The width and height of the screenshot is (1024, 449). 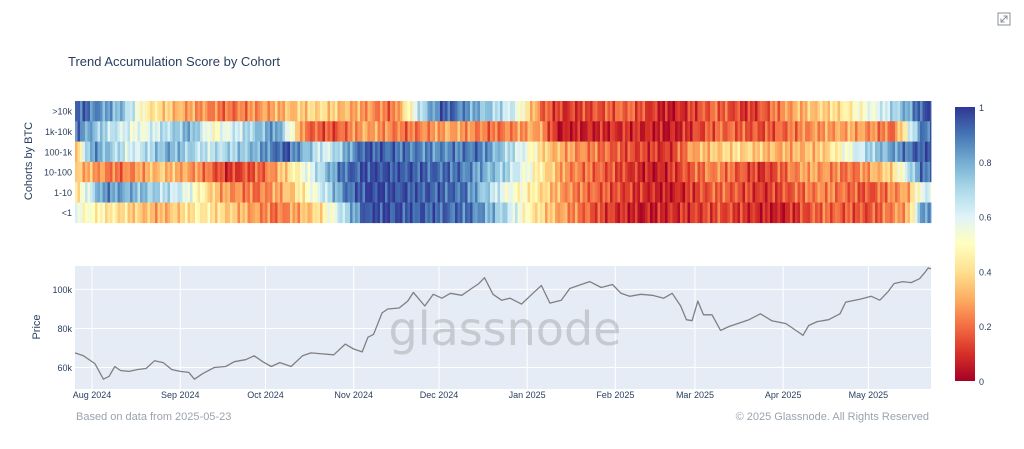 What do you see at coordinates (59, 132) in the screenshot?
I see `heatmap-row-label: 1k-10k` at bounding box center [59, 132].